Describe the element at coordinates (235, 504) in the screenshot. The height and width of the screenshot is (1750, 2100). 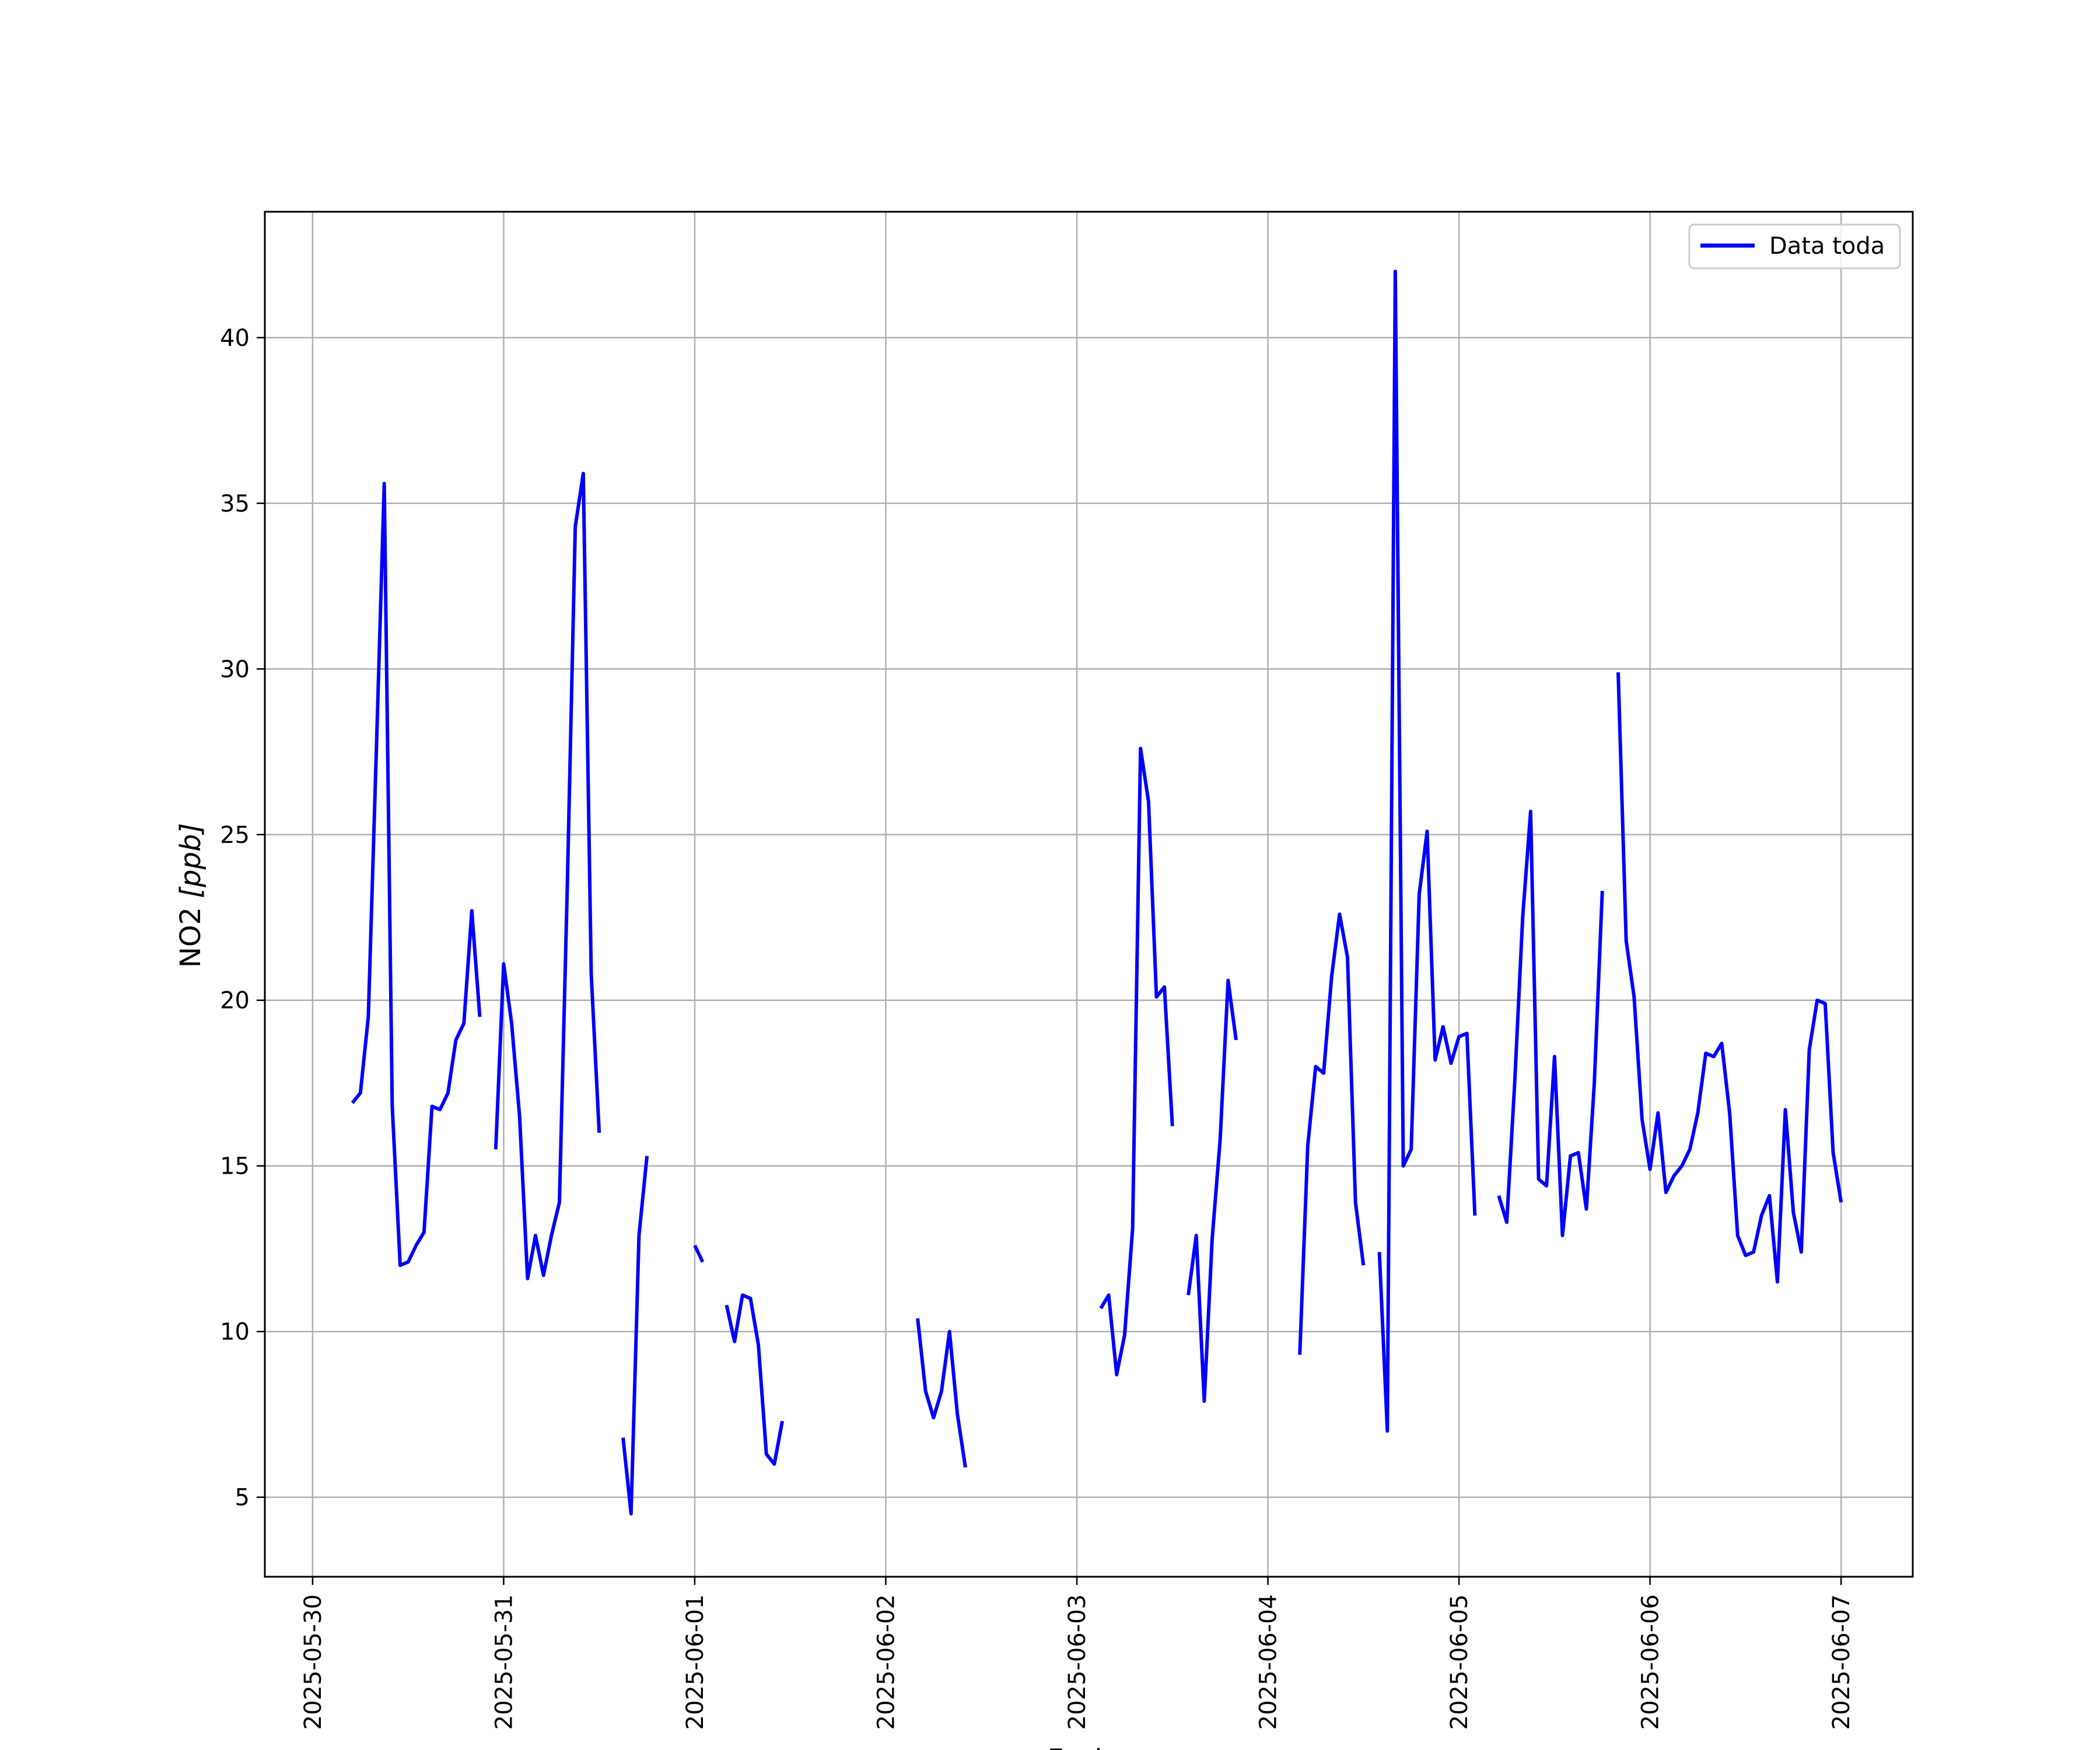
I see `y-tick-label: 35` at that location.